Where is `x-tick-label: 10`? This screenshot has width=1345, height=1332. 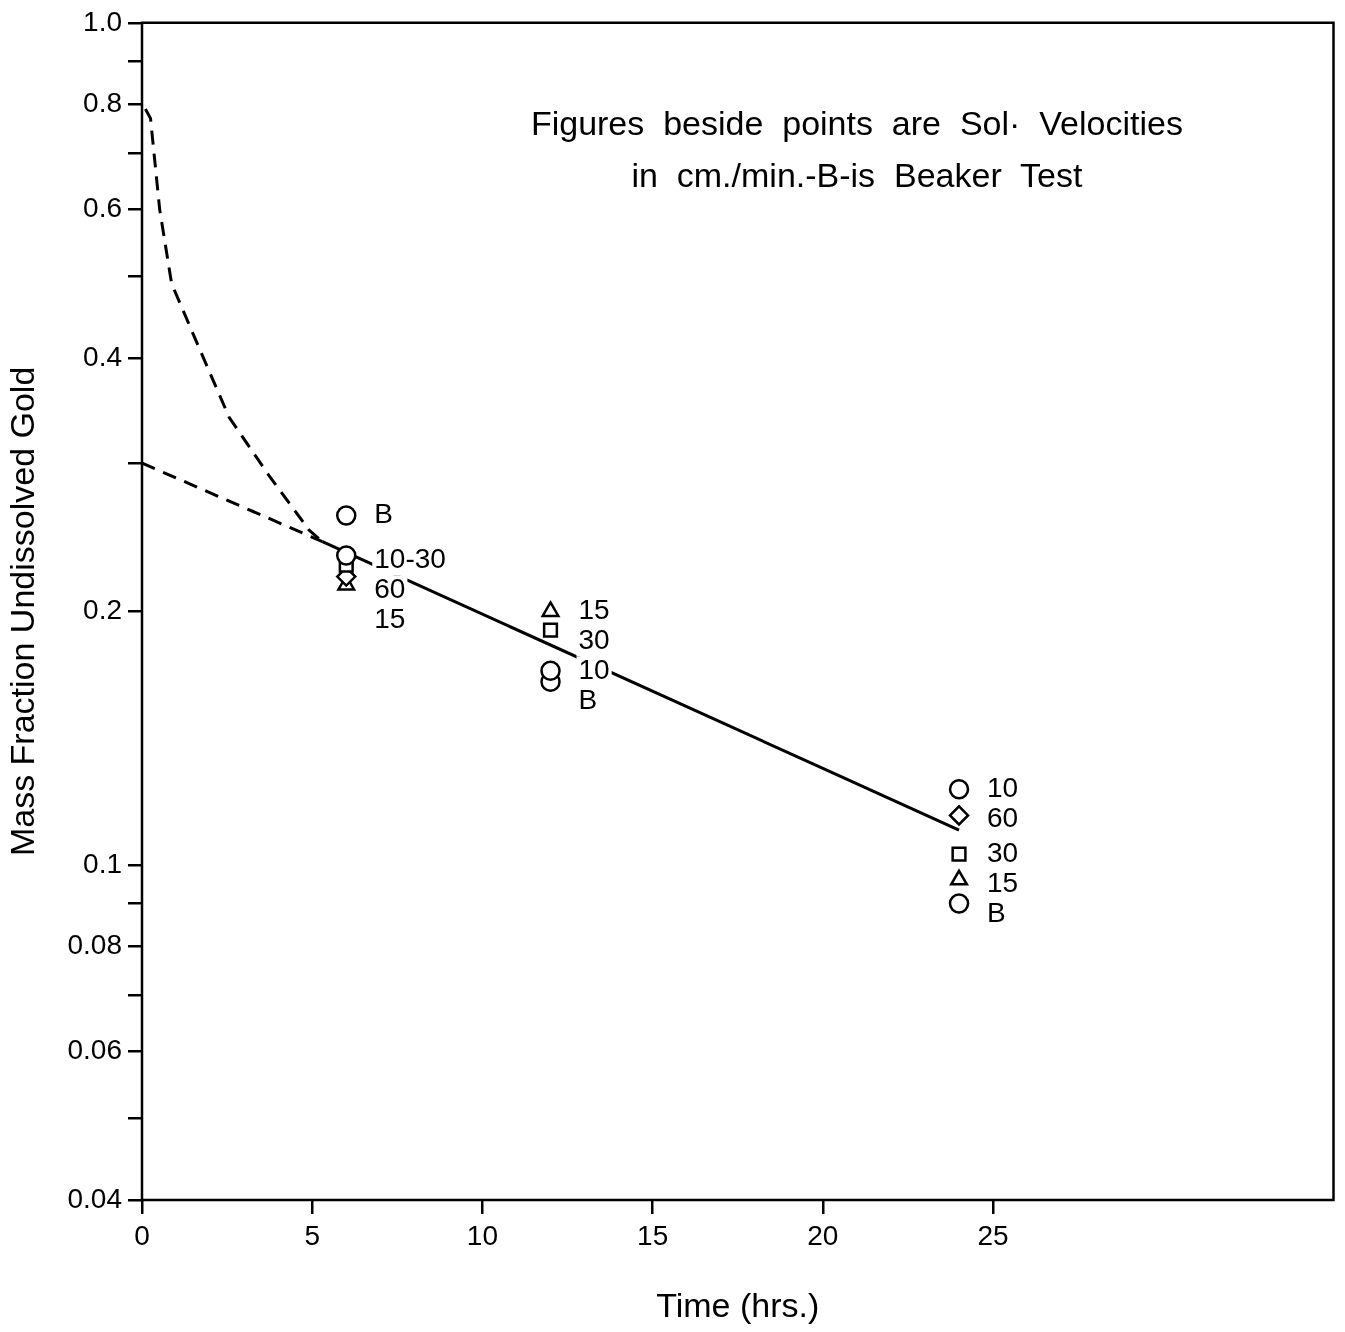 x-tick-label: 10 is located at coordinates (482, 1235).